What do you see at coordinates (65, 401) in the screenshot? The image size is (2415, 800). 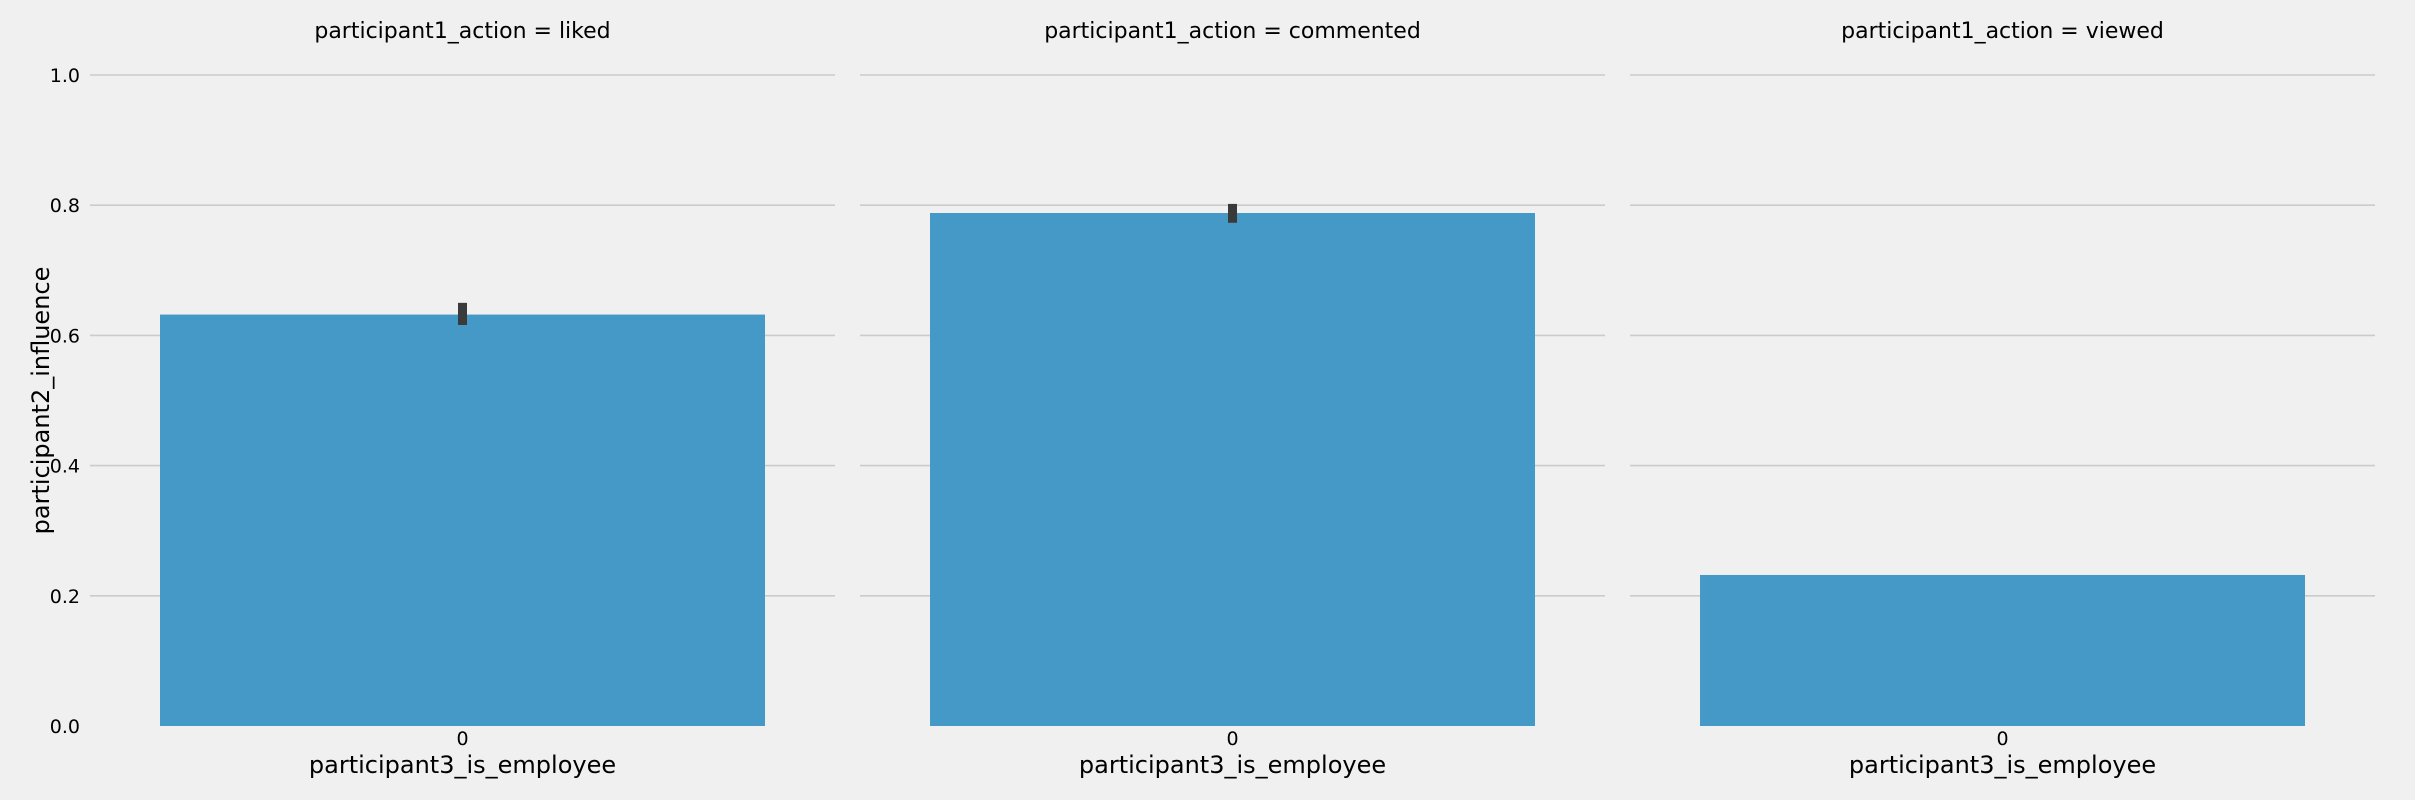 I see `y-axis-ticks: 0.0 0.2 0.4 0.6 0.8 1.0` at bounding box center [65, 401].